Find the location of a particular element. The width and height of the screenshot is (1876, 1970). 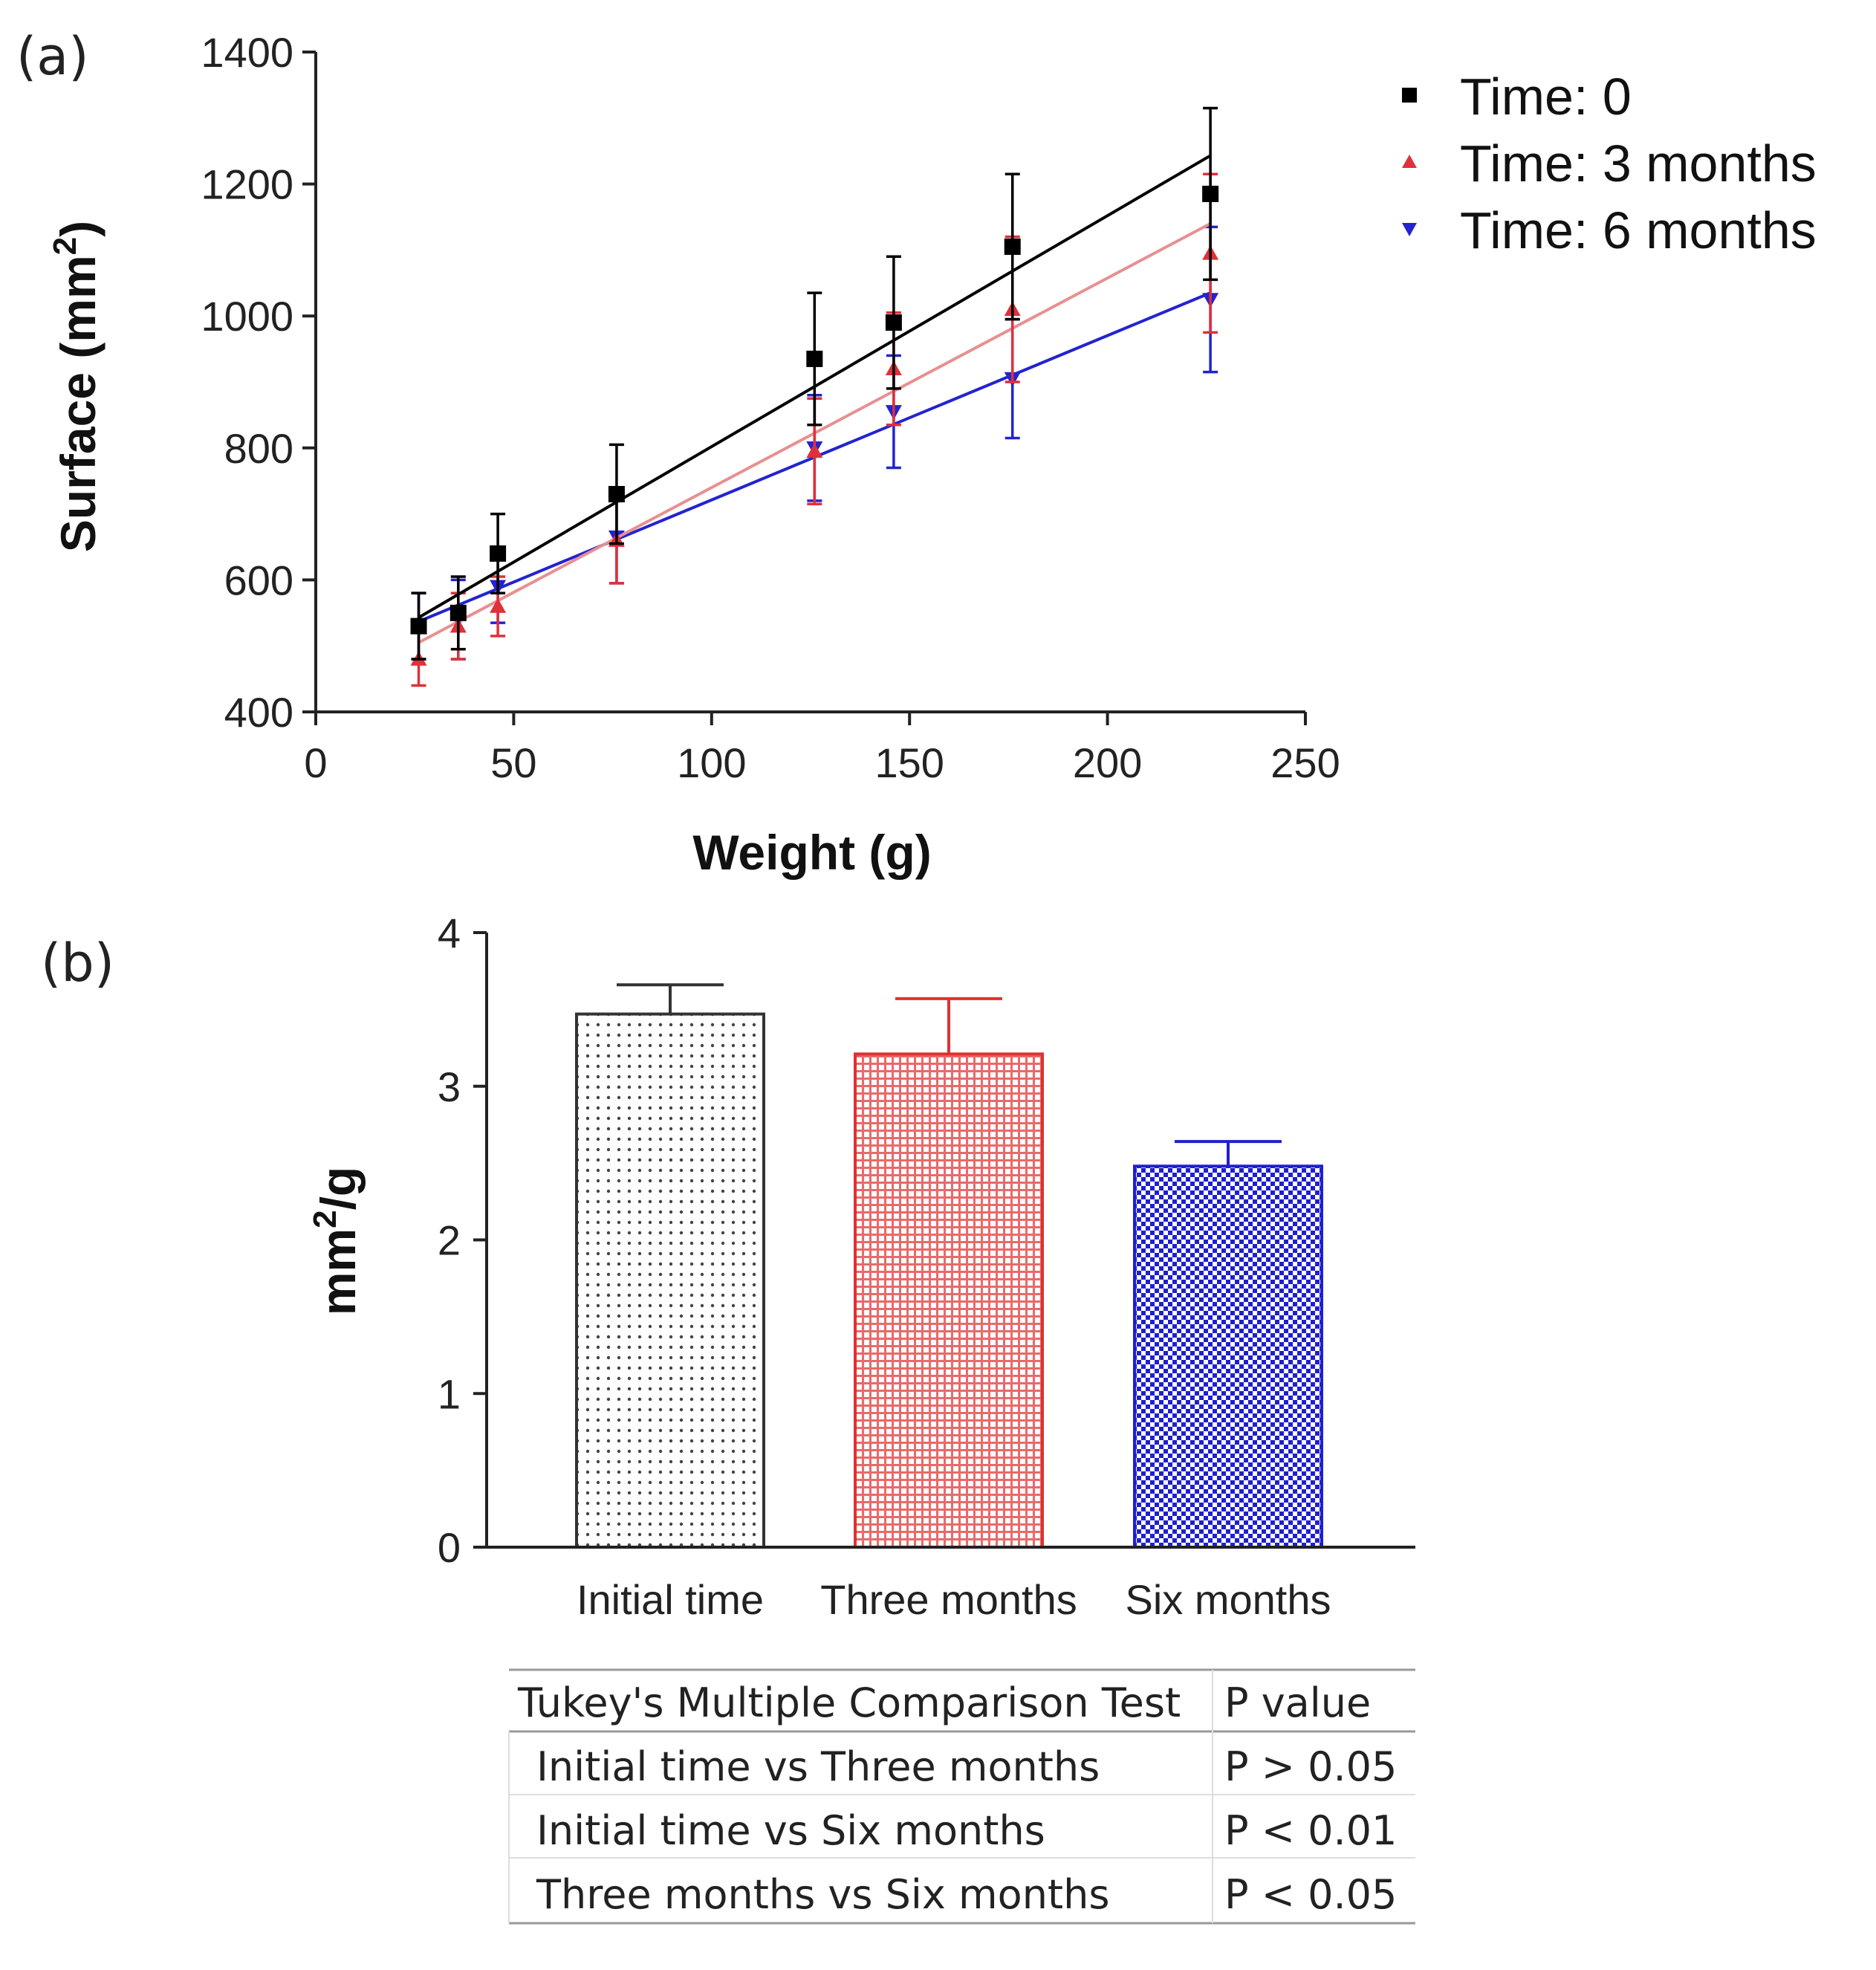

panel-a-x-tick-label: 150 is located at coordinates (909, 762).